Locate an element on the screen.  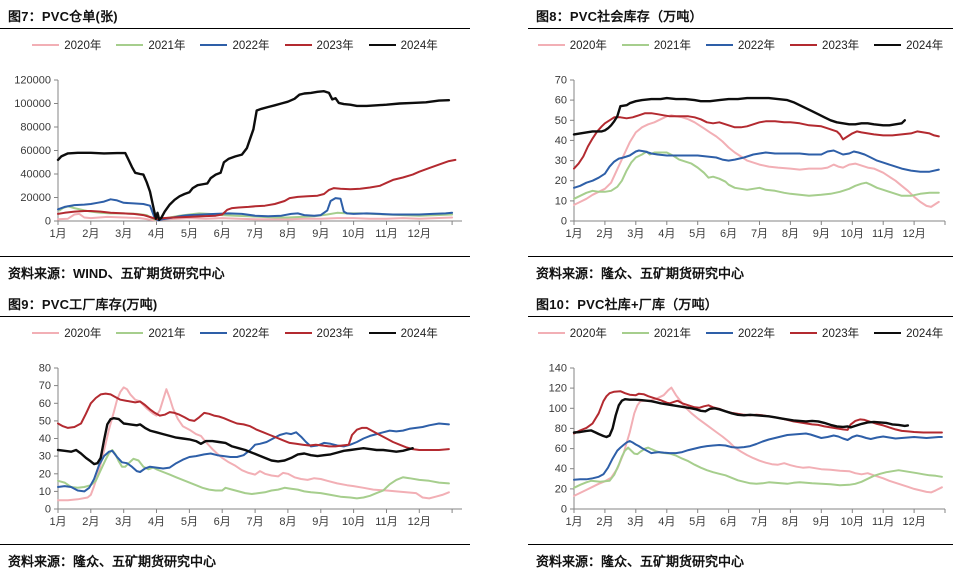
svg-text: 4月 is located at coordinates (666, 522).